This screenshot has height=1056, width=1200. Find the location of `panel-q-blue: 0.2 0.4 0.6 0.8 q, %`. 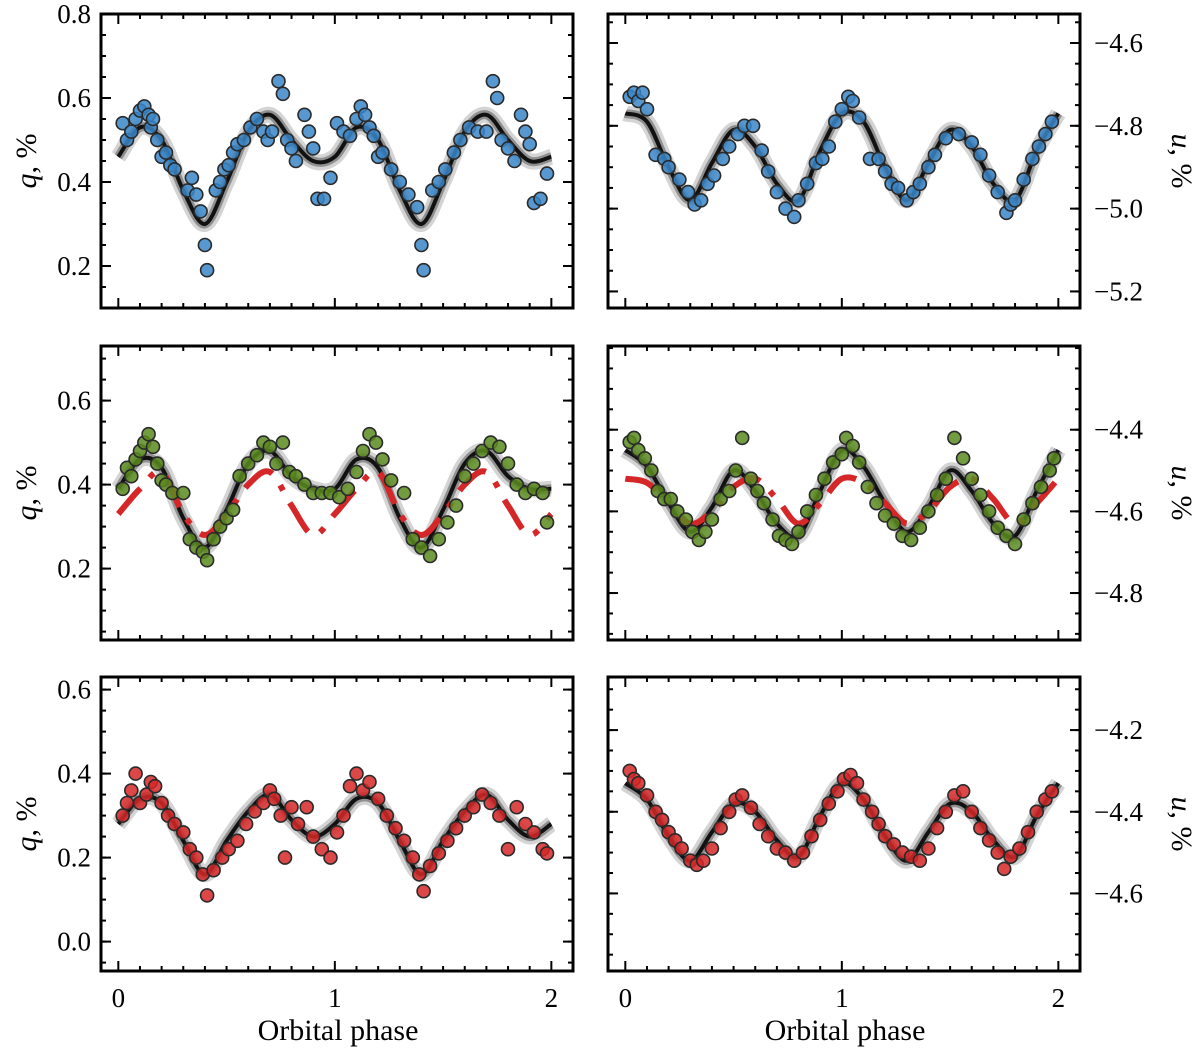

panel-q-blue: 0.2 0.4 0.6 0.8 q, % is located at coordinates (292, 155).